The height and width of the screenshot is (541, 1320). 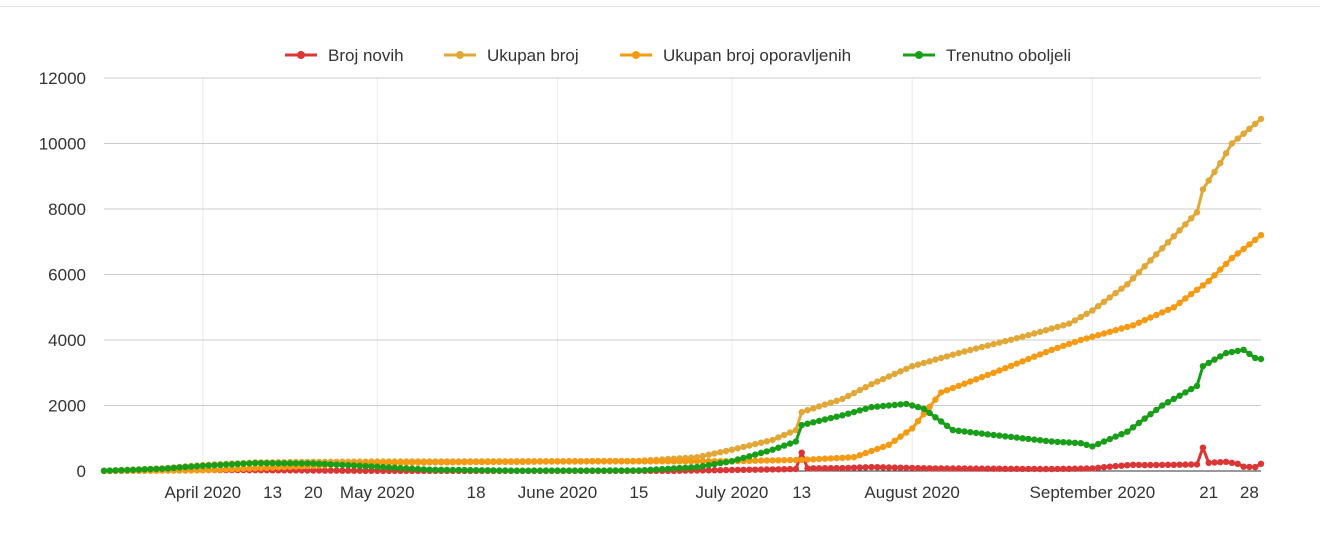 I want to click on x-tick-label: 15, so click(x=638, y=492).